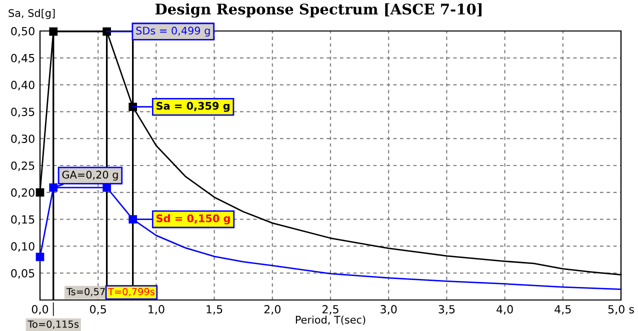 The width and height of the screenshot is (638, 331). Describe the element at coordinates (621, 310) in the screenshot. I see `x-tick-label: 5,0 s` at that location.